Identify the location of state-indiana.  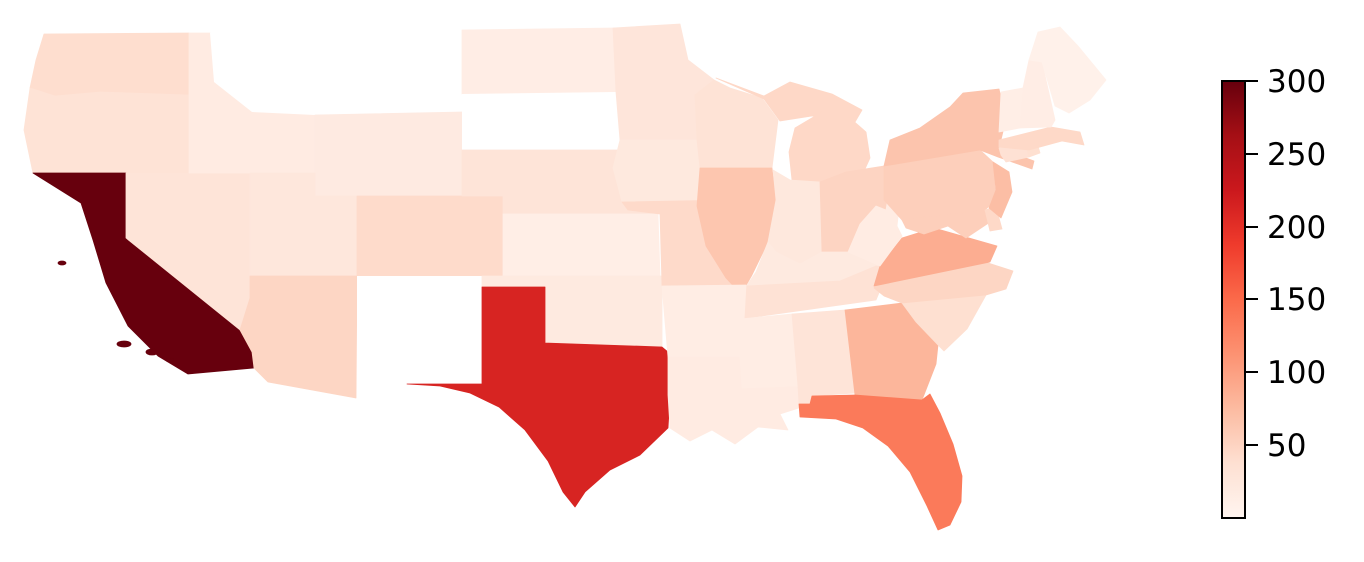
(795, 217).